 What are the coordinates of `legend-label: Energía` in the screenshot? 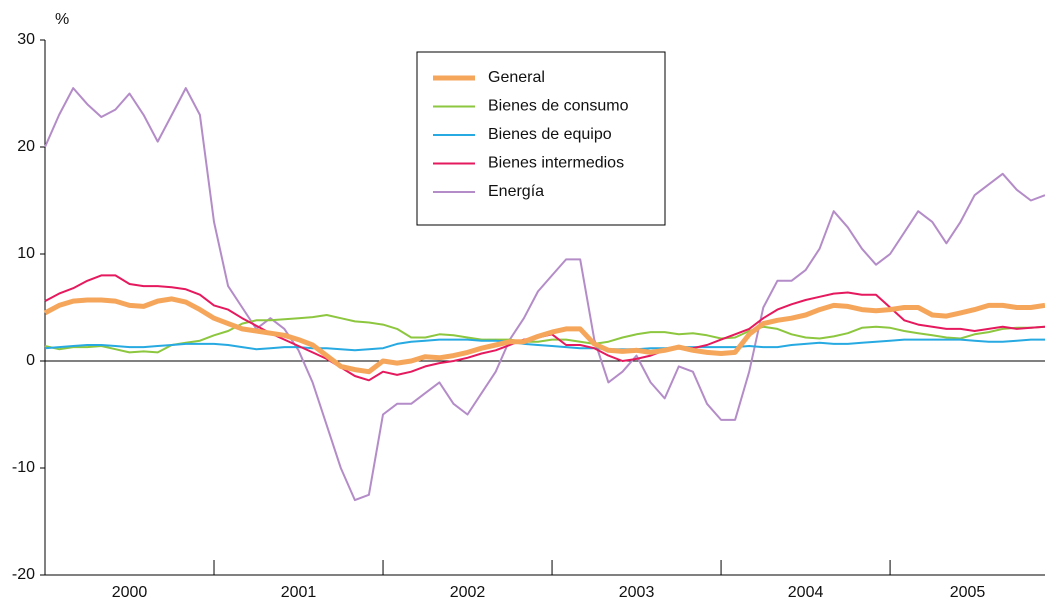 It's located at (516, 191).